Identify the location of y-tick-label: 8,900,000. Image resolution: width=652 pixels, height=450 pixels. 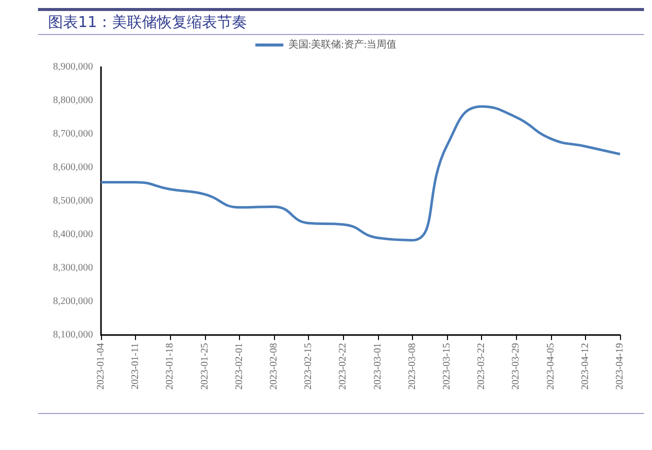
(73, 67).